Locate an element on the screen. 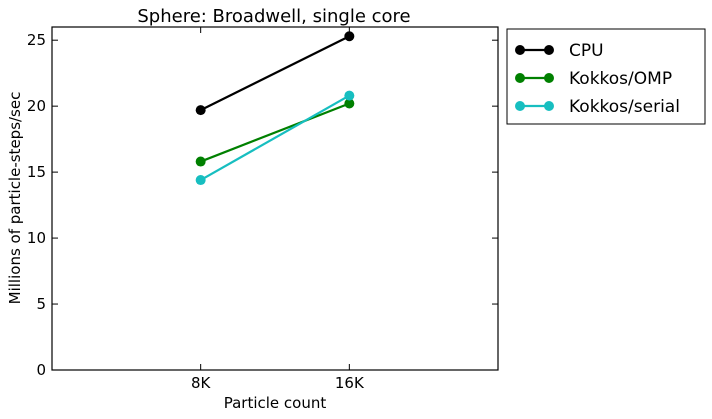 This screenshot has width=712, height=419. y-tick-label: 0 is located at coordinates (41, 370).